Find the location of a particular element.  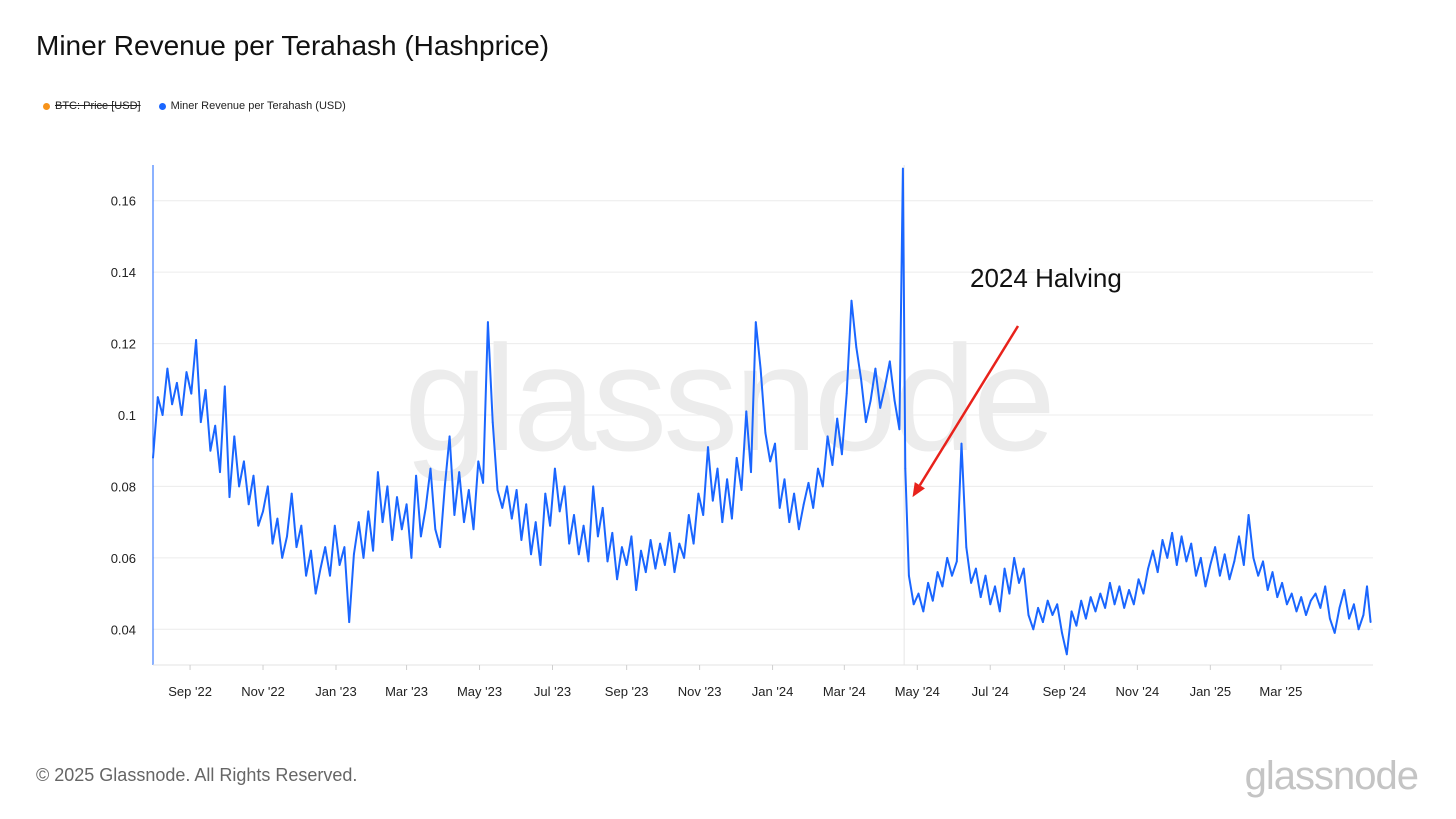

x-tick-label: Sep '22 is located at coordinates (190, 691).